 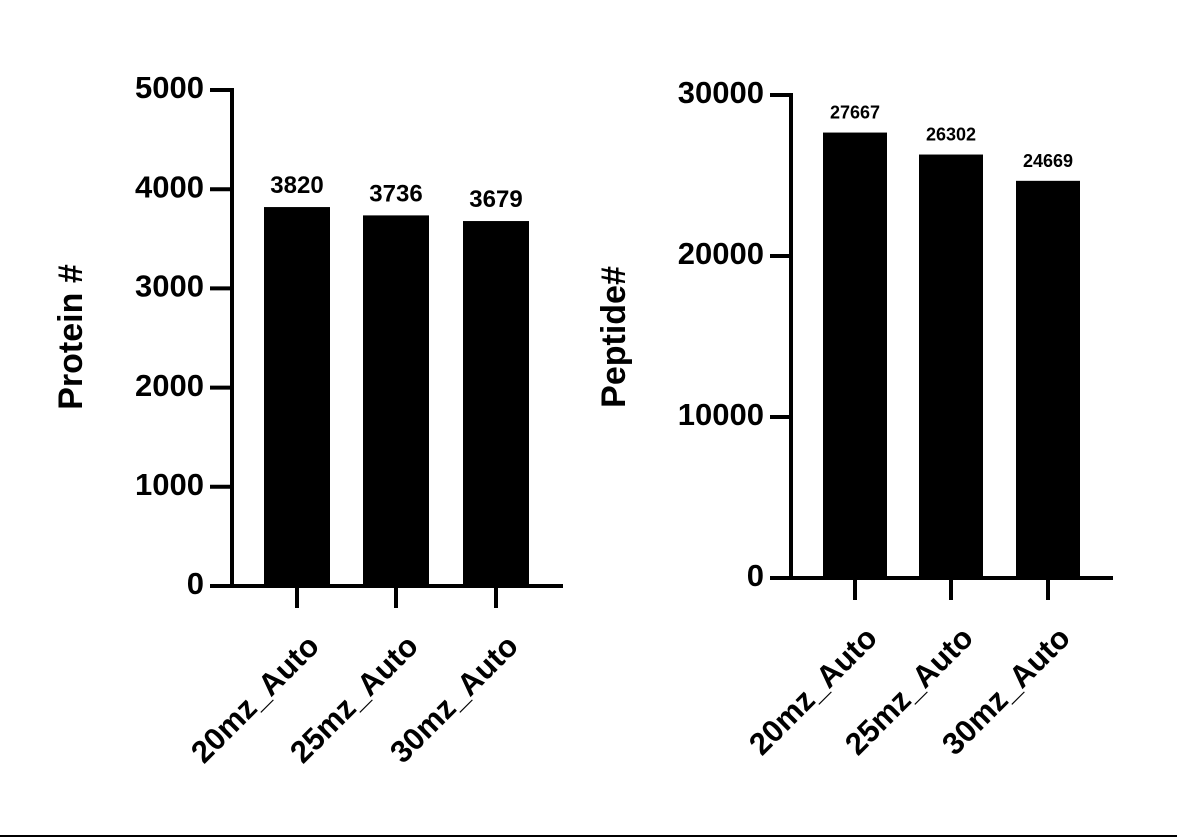 I want to click on y-tick-label: 20000, so click(x=721, y=253).